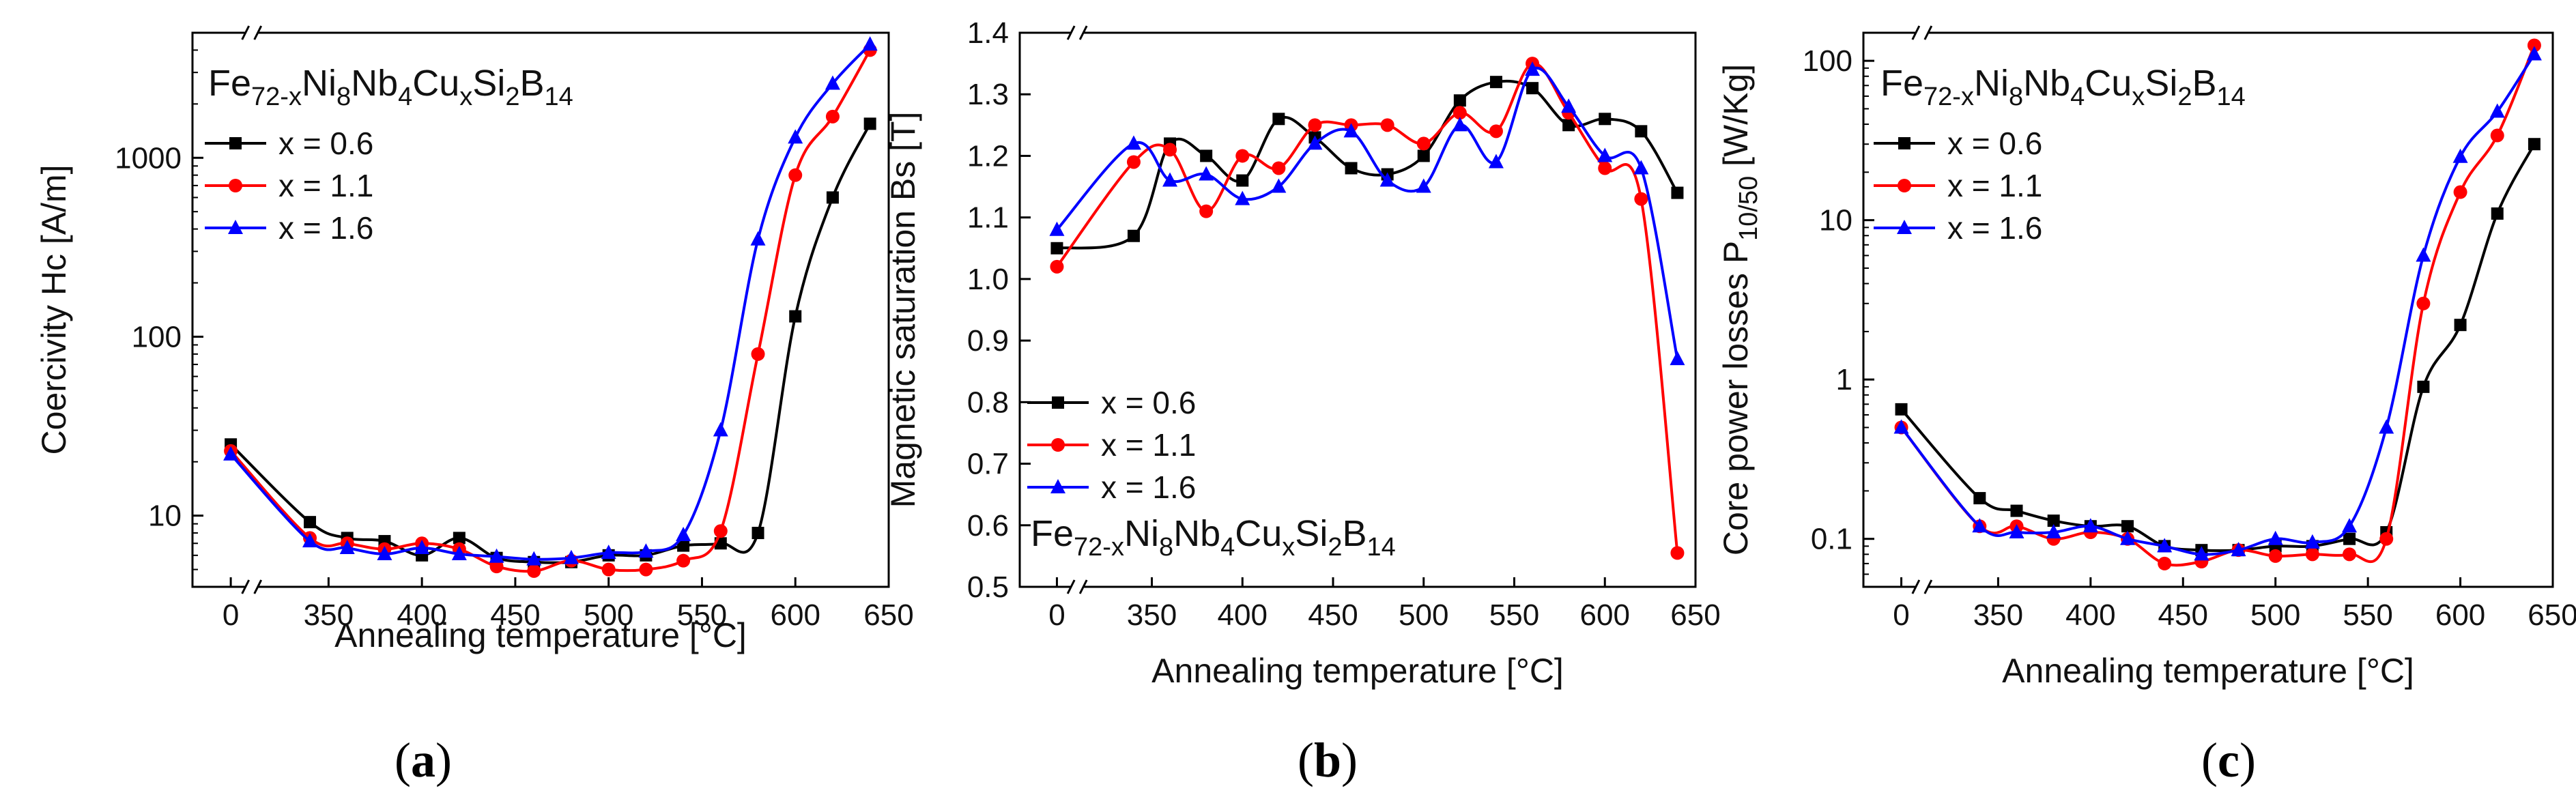  What do you see at coordinates (54, 309) in the screenshot?
I see `y-axis-label-a: Coercivity Hc [A/m]` at bounding box center [54, 309].